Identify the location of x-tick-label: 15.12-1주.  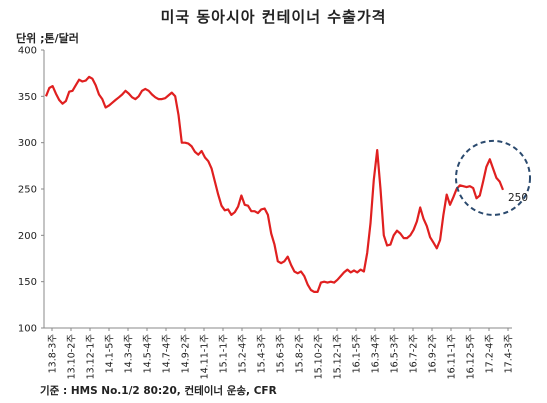
(338, 357).